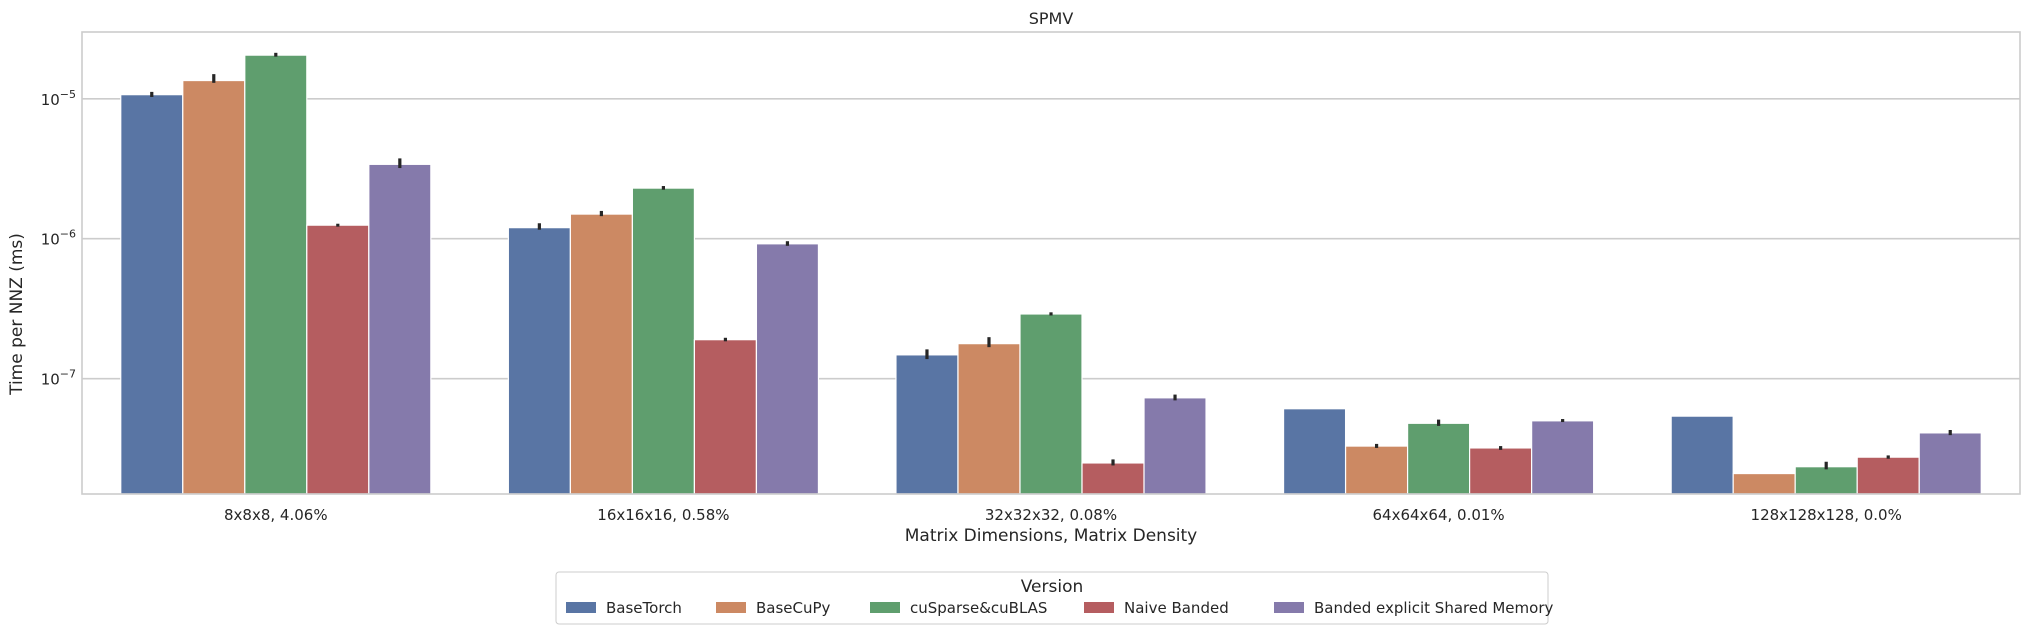 The image size is (2030, 639). What do you see at coordinates (663, 515) in the screenshot?
I see `x-tick-label: 16x16x16, 0.58%` at bounding box center [663, 515].